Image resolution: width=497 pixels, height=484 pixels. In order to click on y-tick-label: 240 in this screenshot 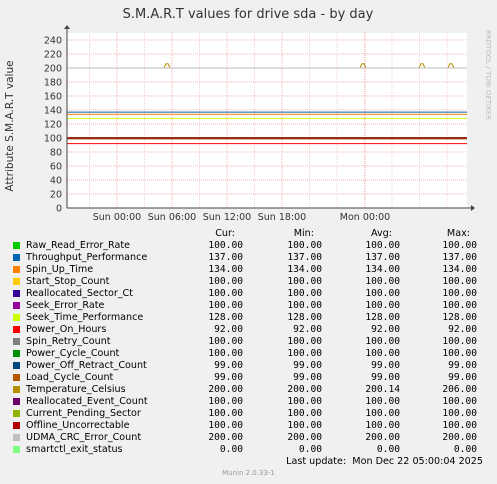, I will do `click(53, 41)`.